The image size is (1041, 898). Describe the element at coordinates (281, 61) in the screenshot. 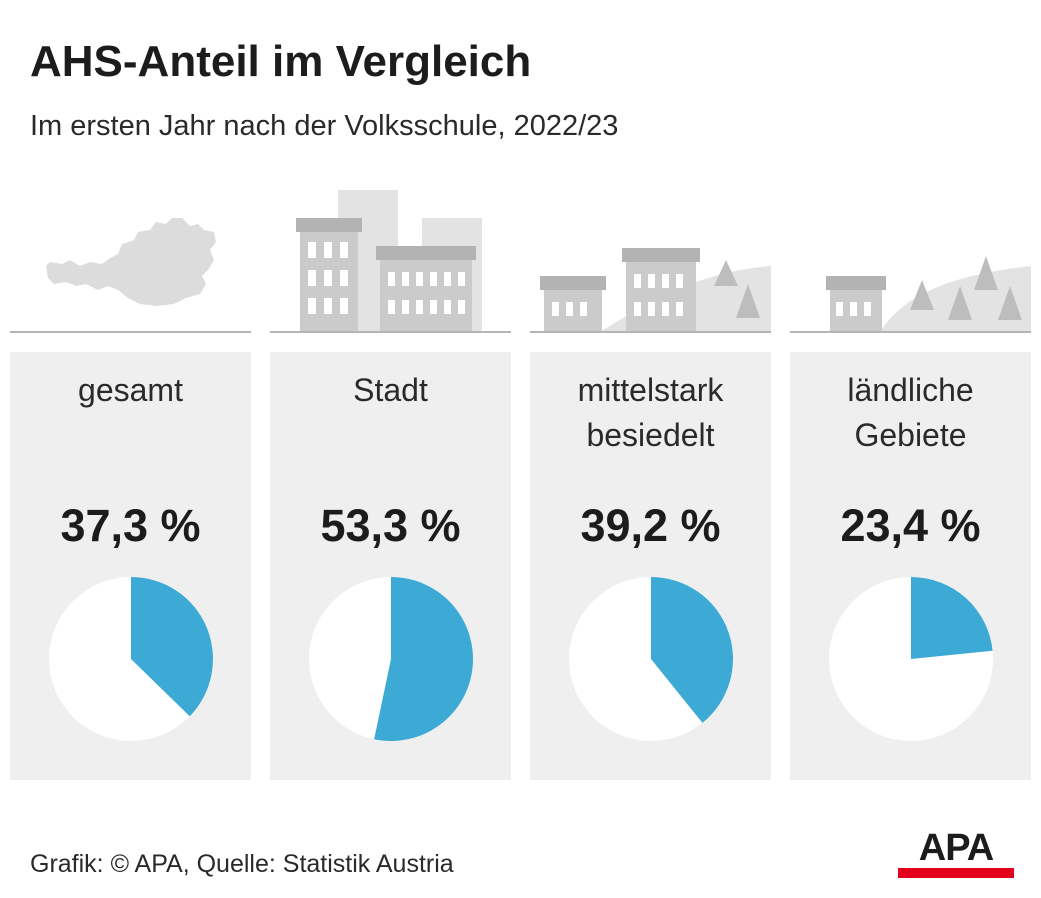

I see `chart-title: AHS-Anteil im Vergleich` at that location.